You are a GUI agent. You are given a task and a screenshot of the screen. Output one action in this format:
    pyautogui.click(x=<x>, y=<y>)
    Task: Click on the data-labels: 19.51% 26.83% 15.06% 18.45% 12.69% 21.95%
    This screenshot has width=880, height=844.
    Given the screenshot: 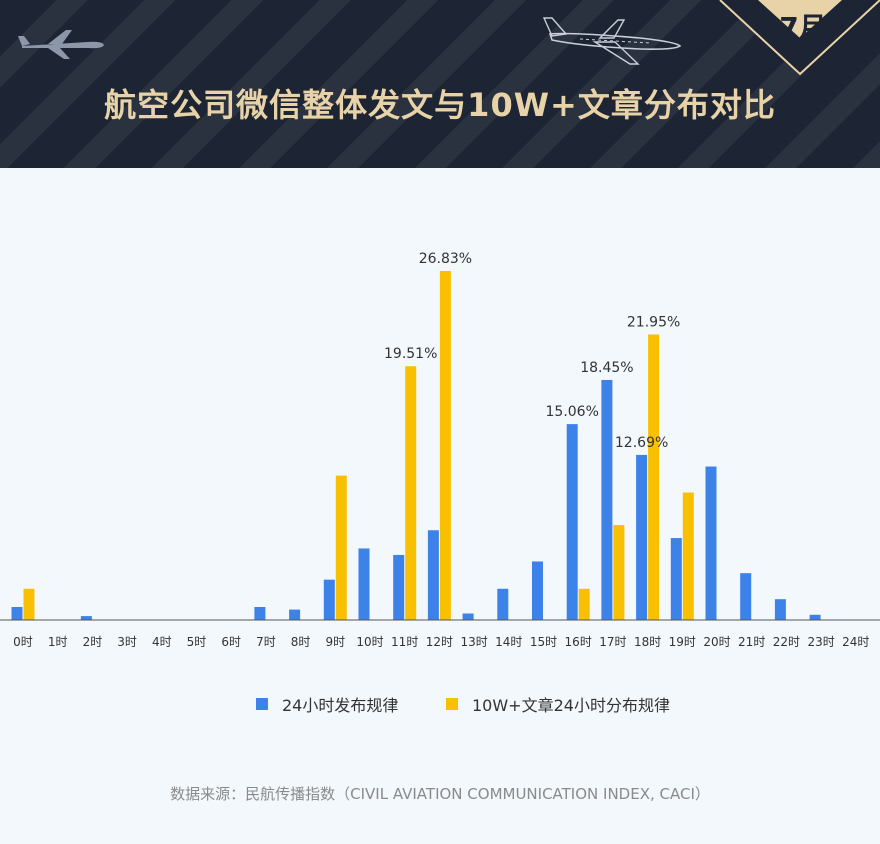 What is the action you would take?
    pyautogui.click(x=532, y=351)
    